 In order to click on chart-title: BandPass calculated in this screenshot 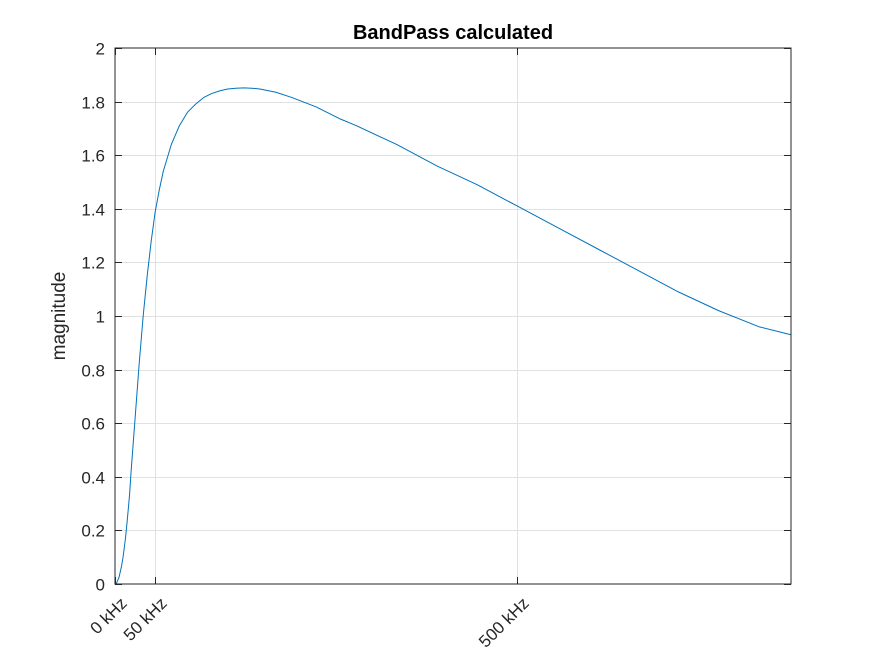, I will do `click(453, 33)`.